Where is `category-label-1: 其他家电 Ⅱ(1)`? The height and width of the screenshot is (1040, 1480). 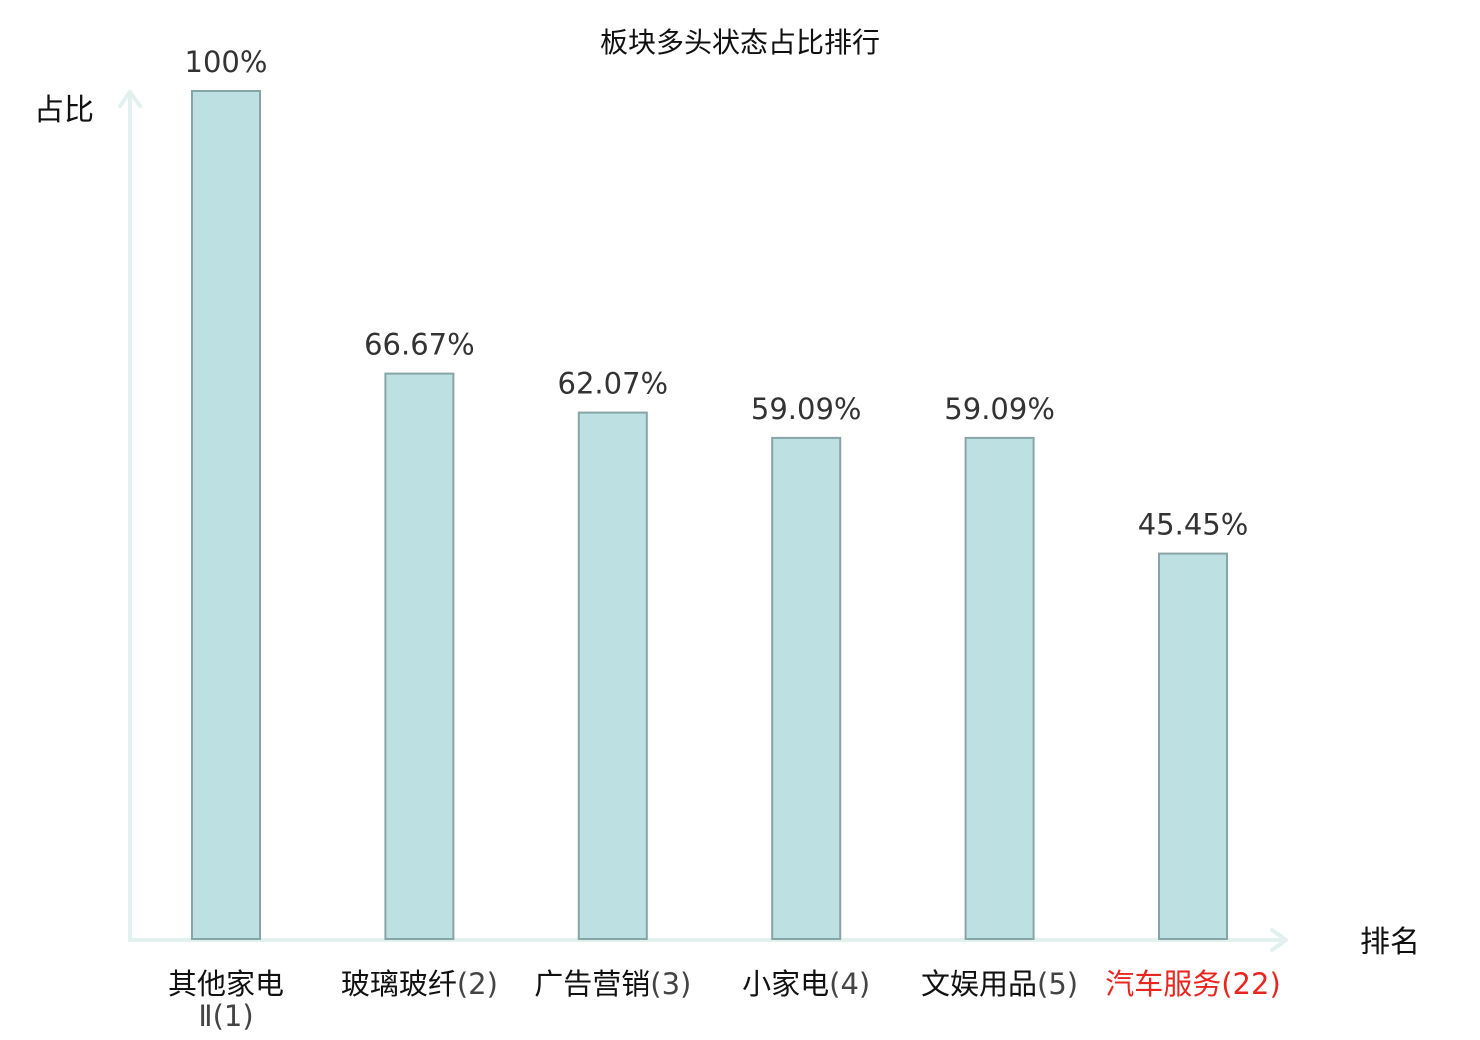 category-label-1: 其他家电 Ⅱ(1) is located at coordinates (226, 1000).